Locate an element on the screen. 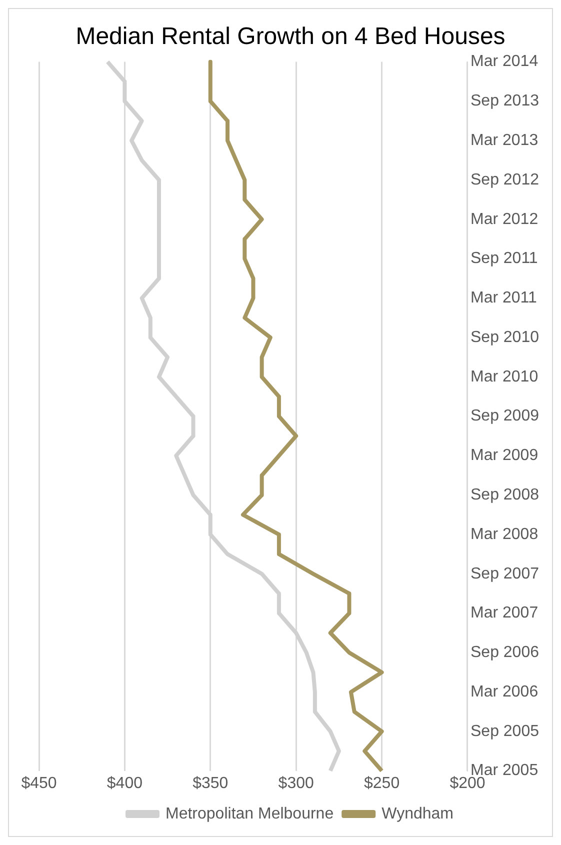 The height and width of the screenshot is (845, 561). y-tick-label: Sep 2006 is located at coordinates (505, 653).